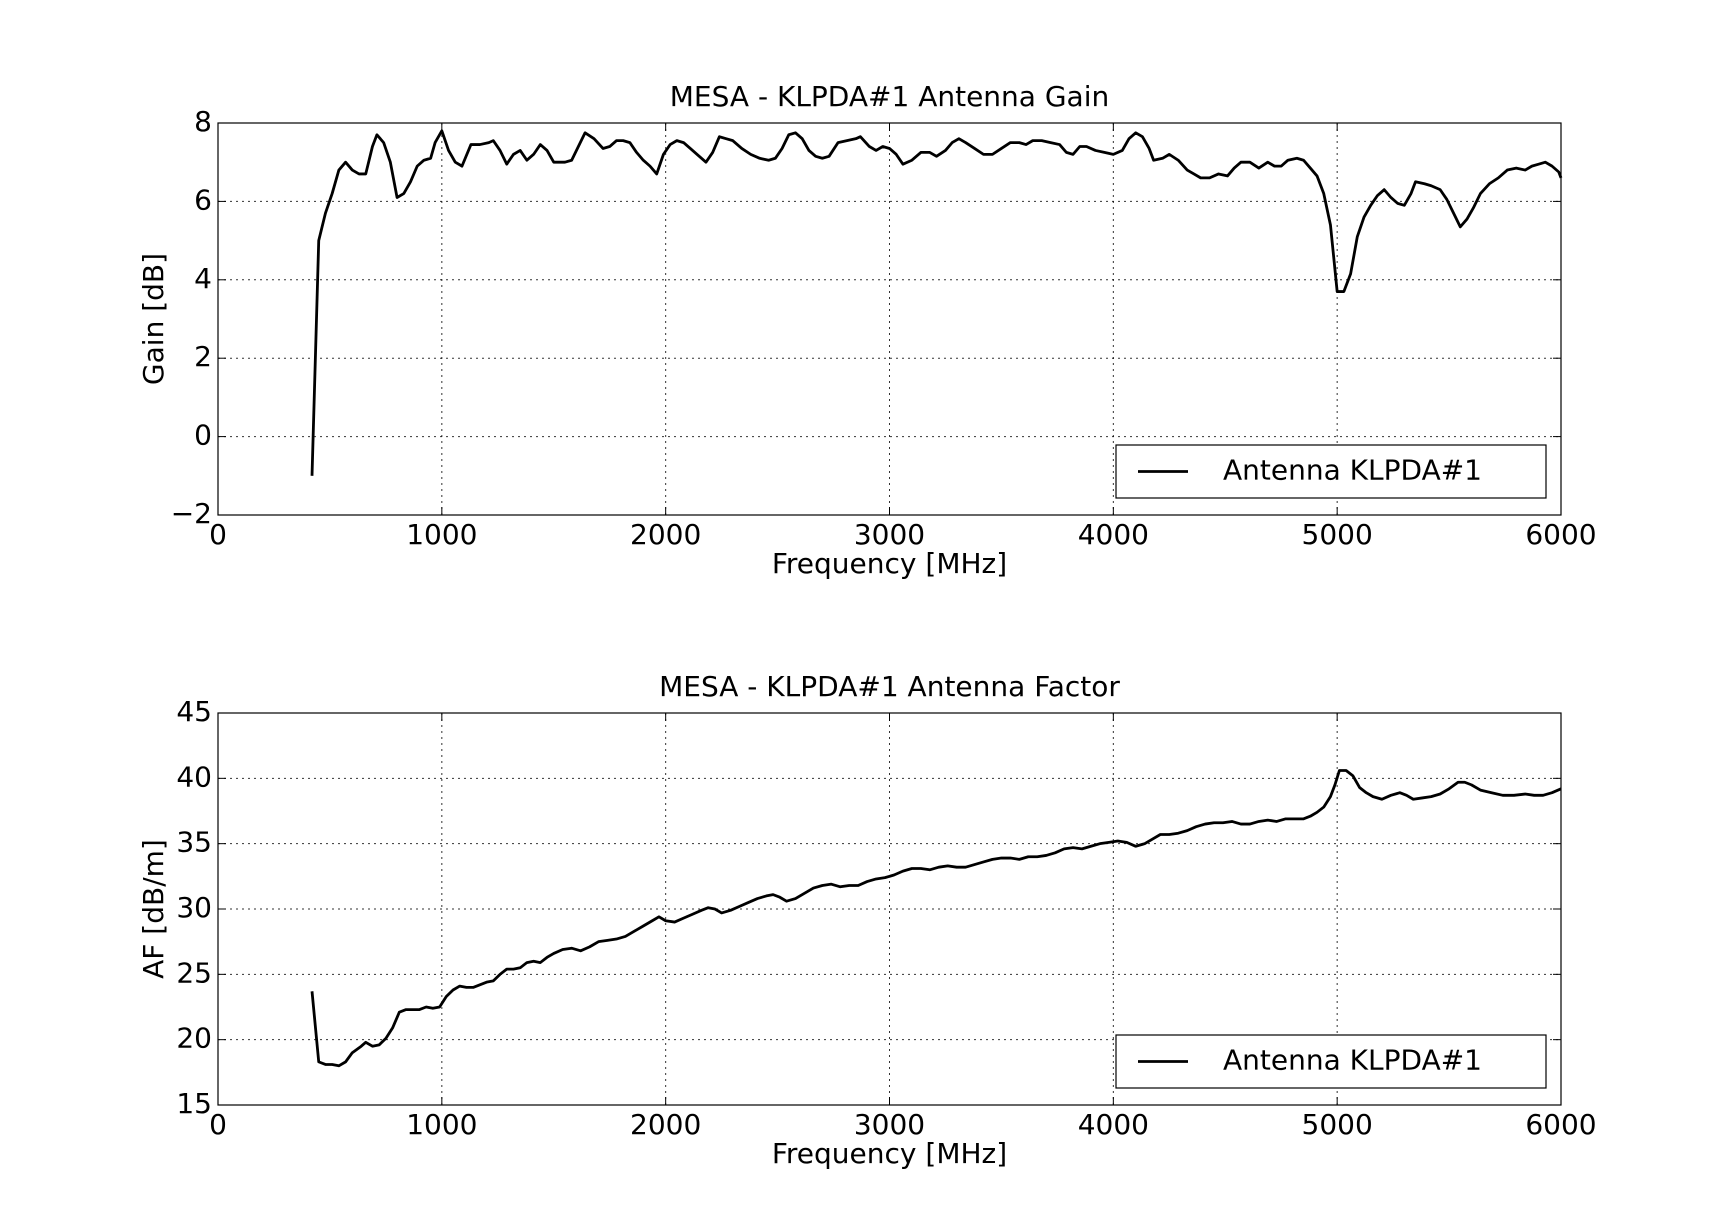  Describe the element at coordinates (153, 909) in the screenshot. I see `y-axis-label: AF [dB/m]` at that location.